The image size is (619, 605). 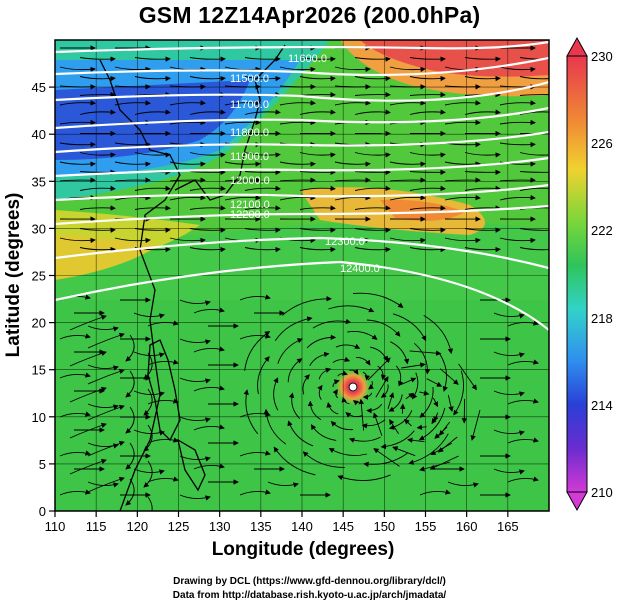 What do you see at coordinates (39, 134) in the screenshot?
I see `y-tick-label: 40` at bounding box center [39, 134].